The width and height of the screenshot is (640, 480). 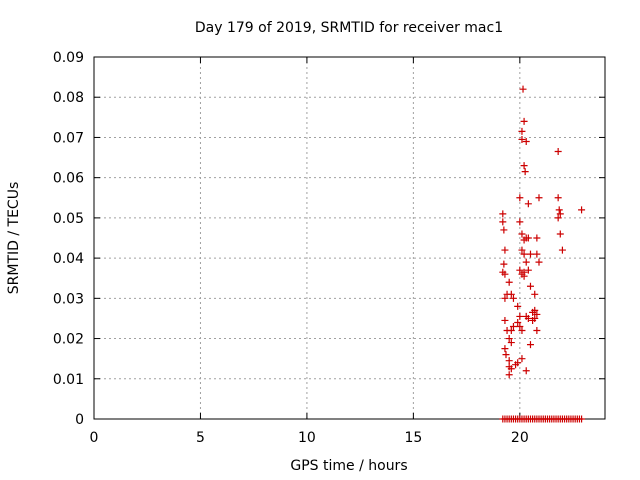 What do you see at coordinates (68, 58) in the screenshot?
I see `y-tick-label: 0.09` at bounding box center [68, 58].